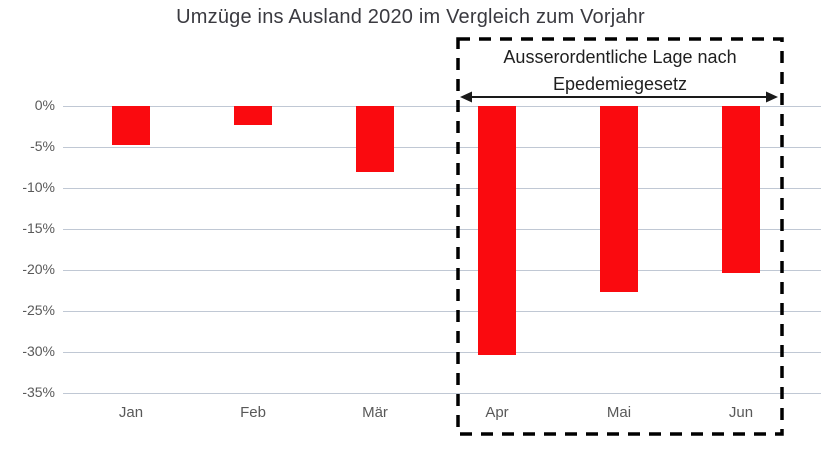 This screenshot has height=459, width=821. Describe the element at coordinates (620, 57) in the screenshot. I see `annotation-line-1: Ausserordentliche Lage nach` at that location.